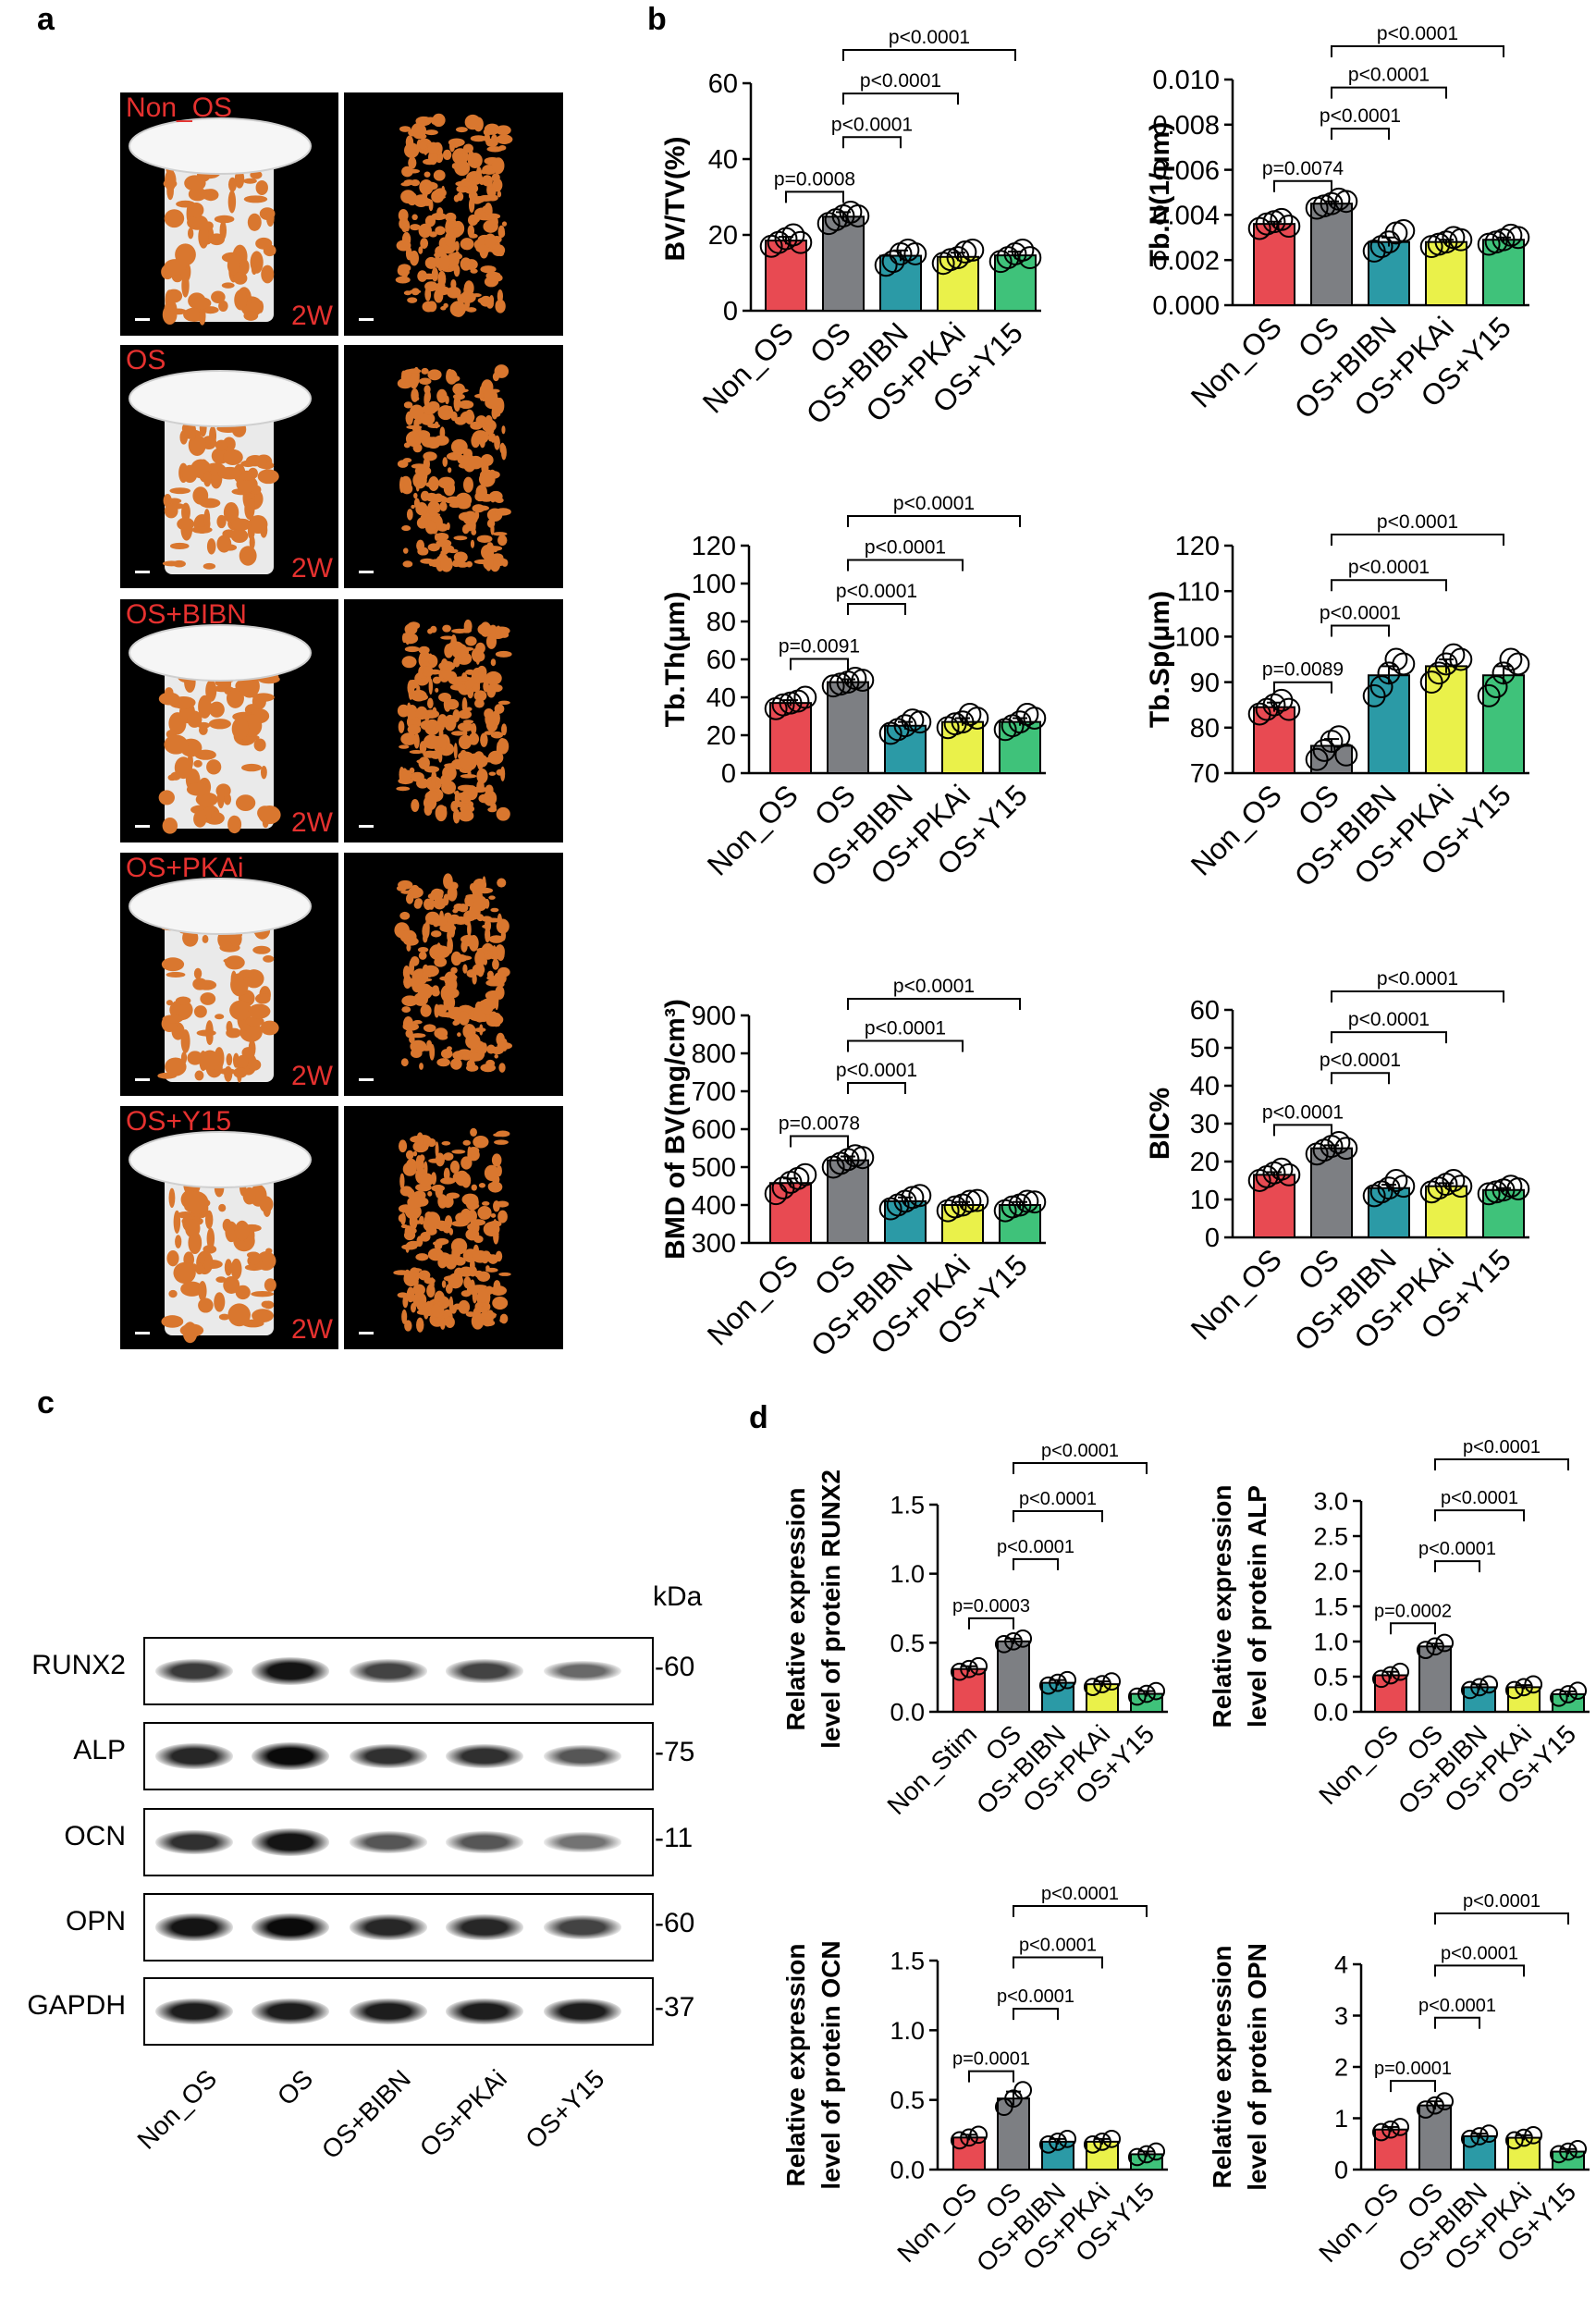  Describe the element at coordinates (1330, 1606) in the screenshot. I see `y-tick-label: 1.5` at that location.